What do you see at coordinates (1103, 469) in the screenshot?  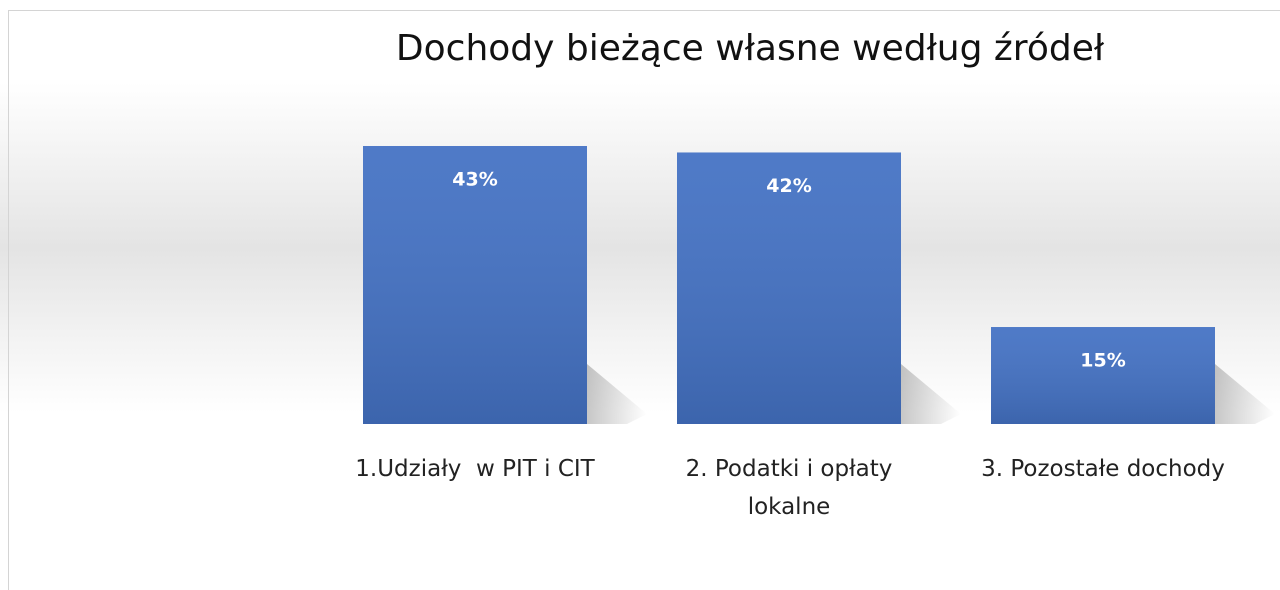 I see `x-tick-label: 3. Pozostałe dochody` at bounding box center [1103, 469].